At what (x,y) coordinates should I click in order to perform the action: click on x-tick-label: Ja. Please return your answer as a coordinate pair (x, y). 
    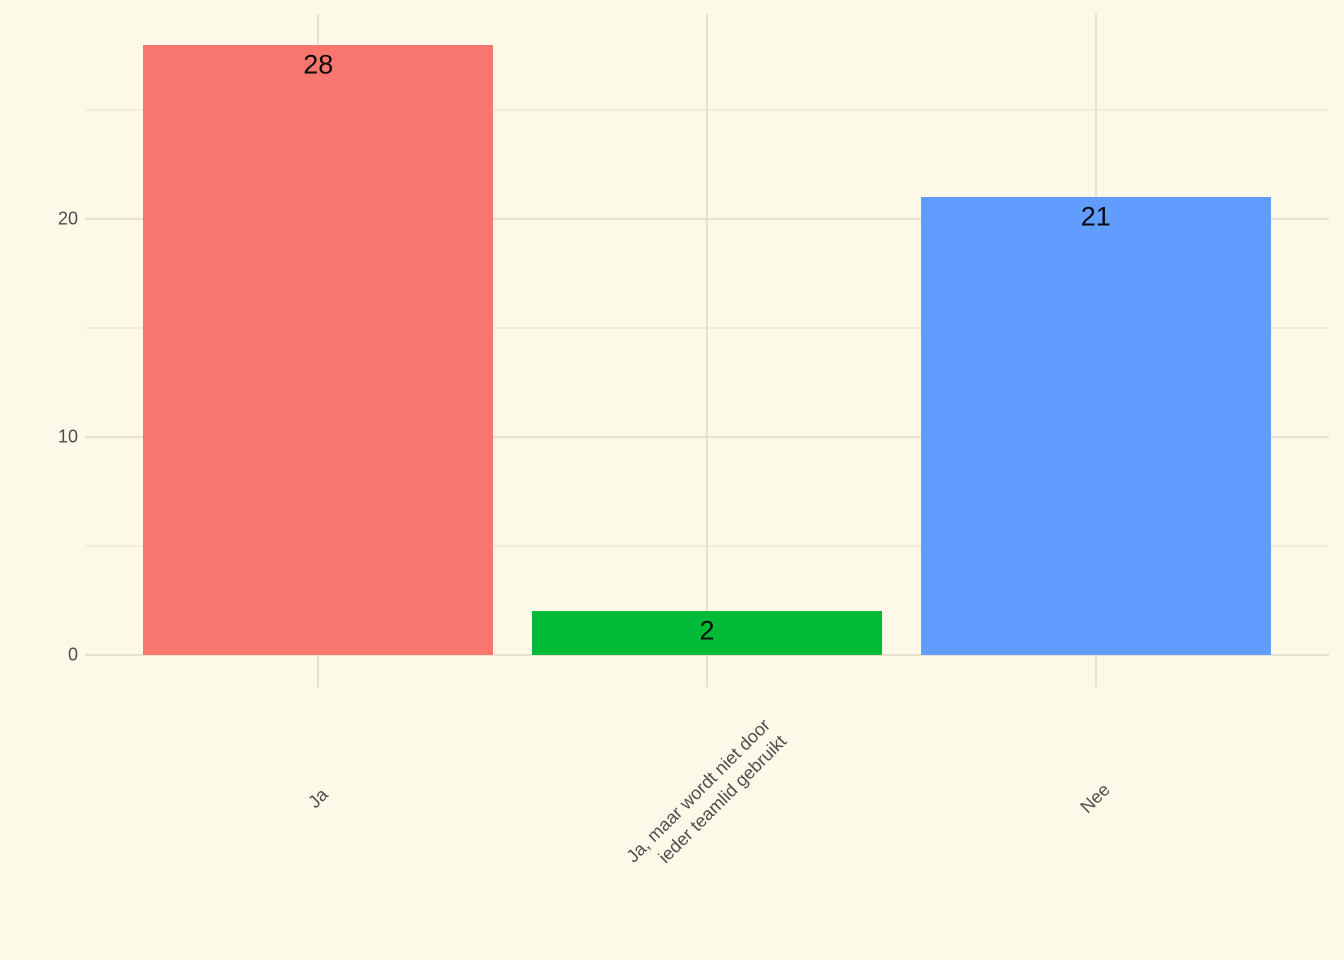
    Looking at the image, I should click on (317, 798).